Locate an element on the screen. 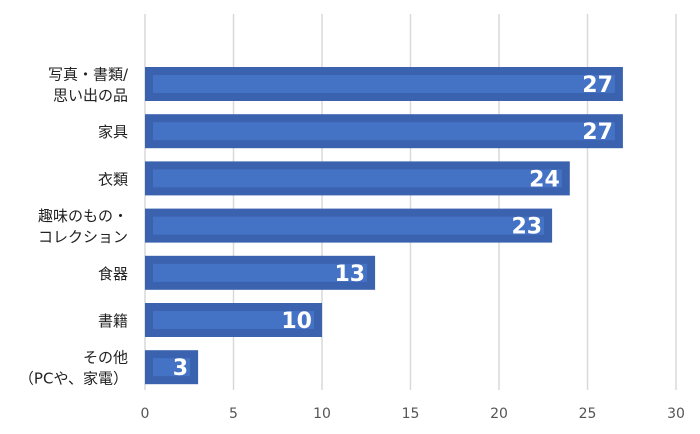  category-label: 衣類 is located at coordinates (113, 179).